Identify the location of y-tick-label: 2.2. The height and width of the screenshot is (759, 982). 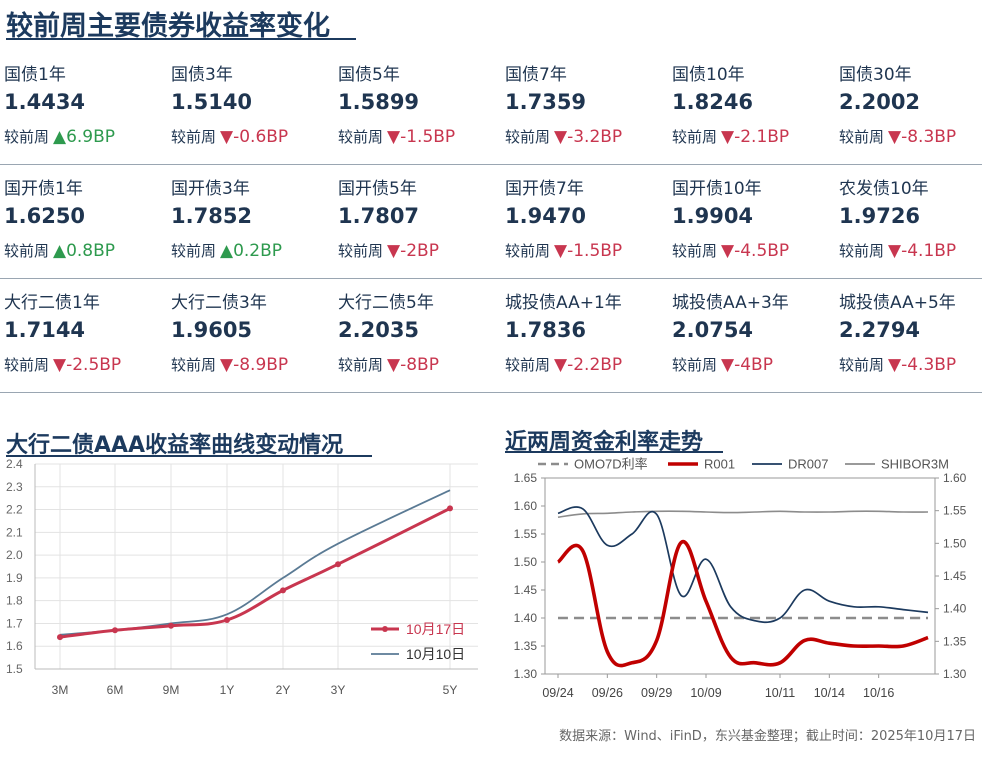
(14, 510).